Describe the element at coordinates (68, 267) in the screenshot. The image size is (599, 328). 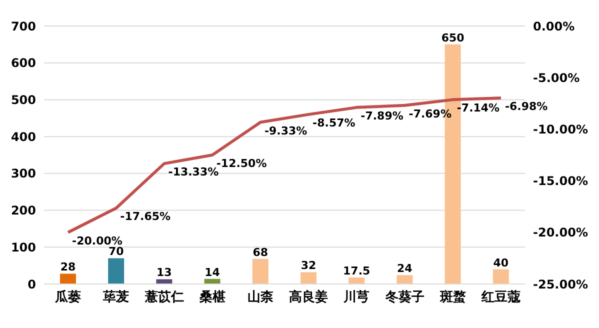
I see `data-label: 28` at that location.